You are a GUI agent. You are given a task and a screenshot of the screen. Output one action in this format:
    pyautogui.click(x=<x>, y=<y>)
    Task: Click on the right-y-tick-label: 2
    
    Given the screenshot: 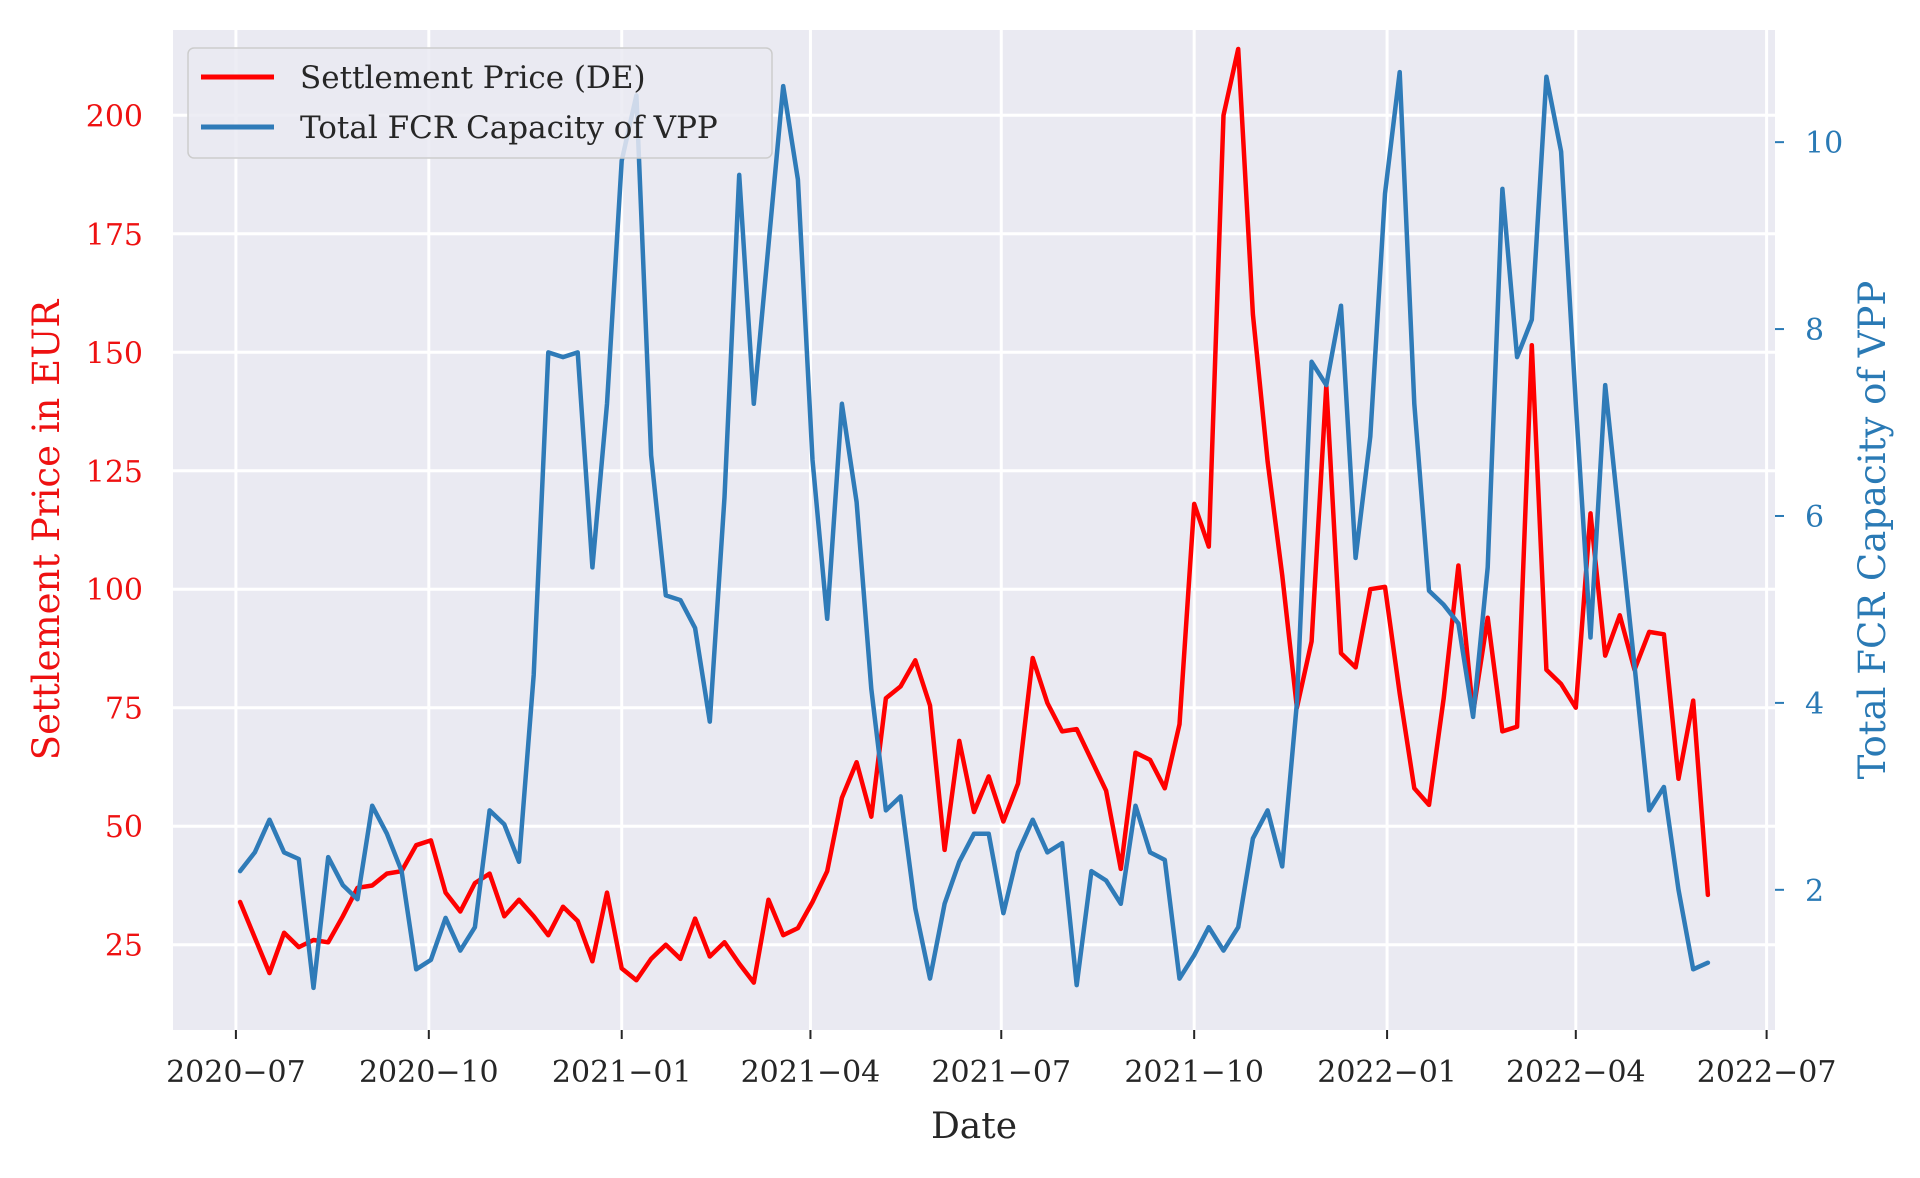 What is the action you would take?
    pyautogui.click(x=1814, y=891)
    